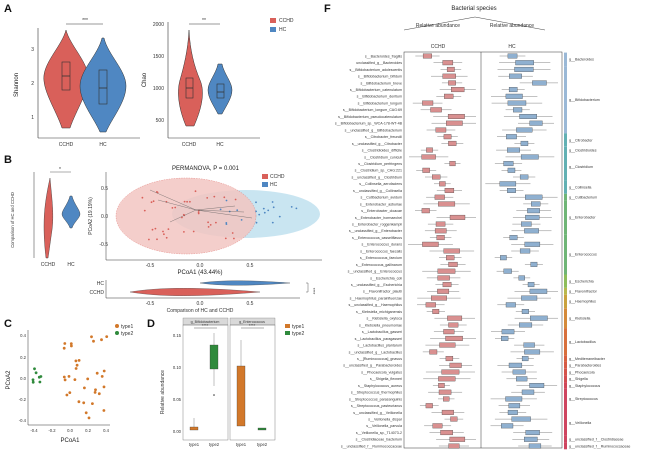  I want to click on b-left-cat-cchd: CCHD, so click(48, 265).